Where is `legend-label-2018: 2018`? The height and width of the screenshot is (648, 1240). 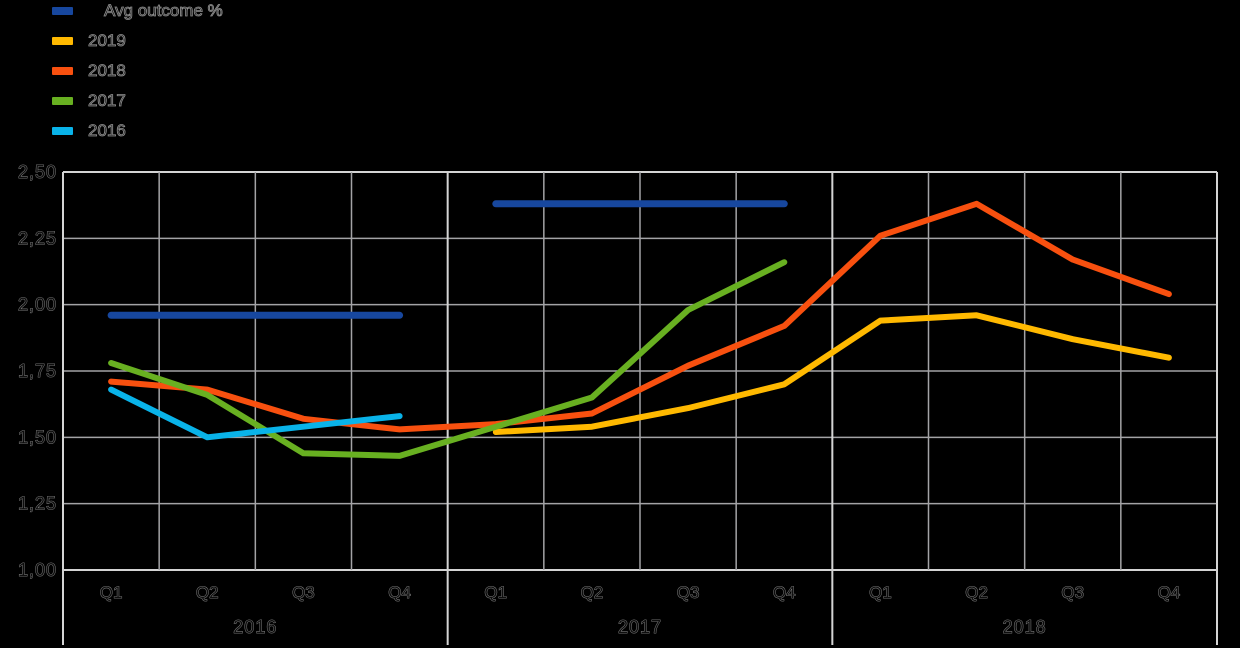 legend-label-2018: 2018 is located at coordinates (107, 71).